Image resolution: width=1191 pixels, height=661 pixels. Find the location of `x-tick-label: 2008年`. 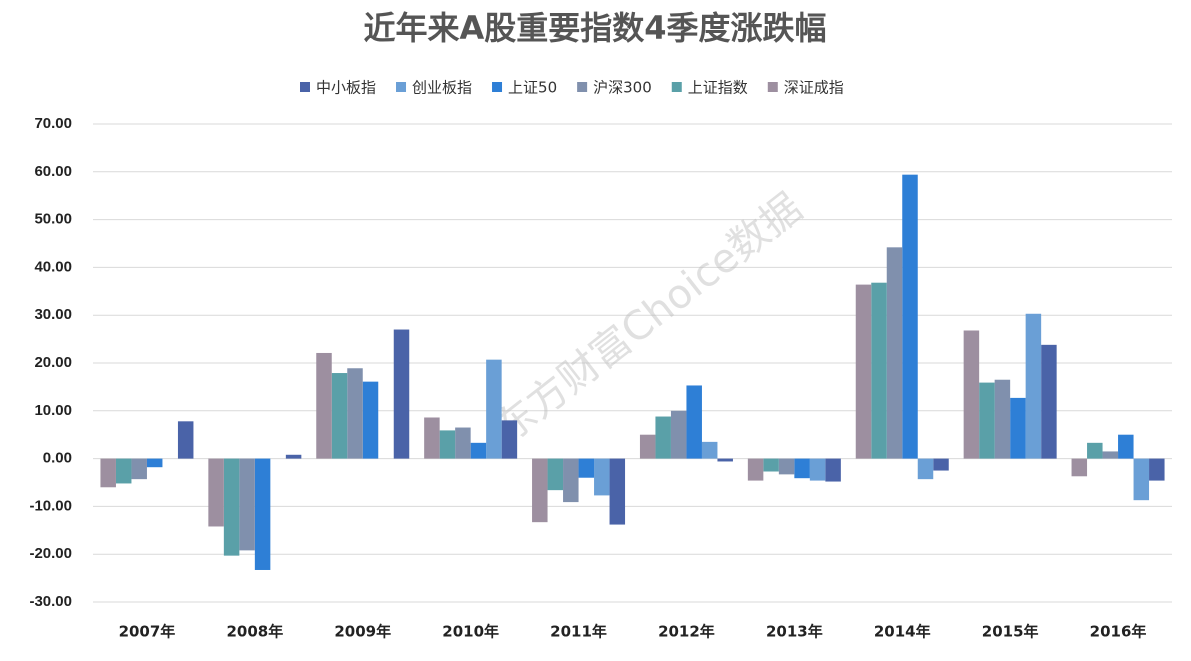

x-tick-label: 2008年 is located at coordinates (254, 632).